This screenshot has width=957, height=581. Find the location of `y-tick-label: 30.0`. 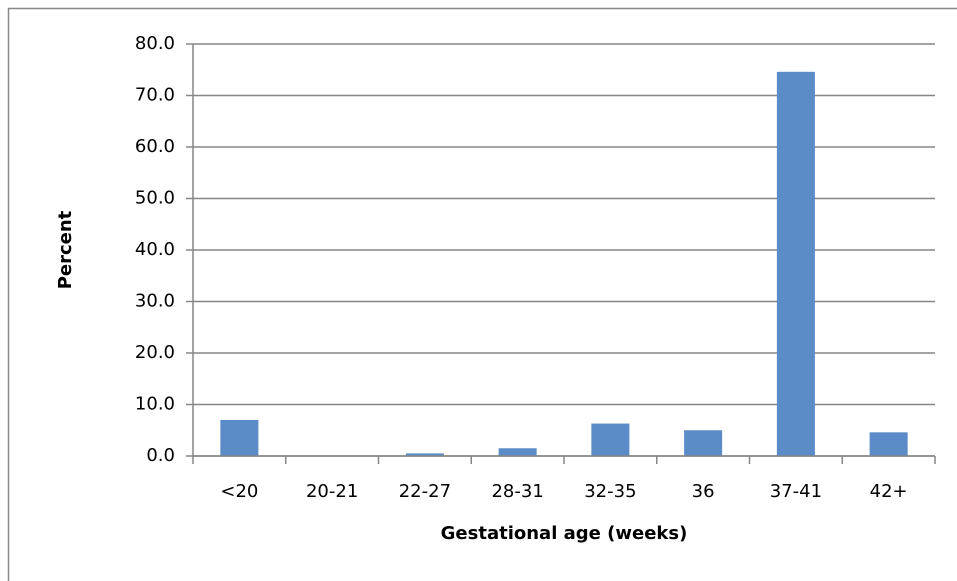

y-tick-label: 30.0 is located at coordinates (155, 301).